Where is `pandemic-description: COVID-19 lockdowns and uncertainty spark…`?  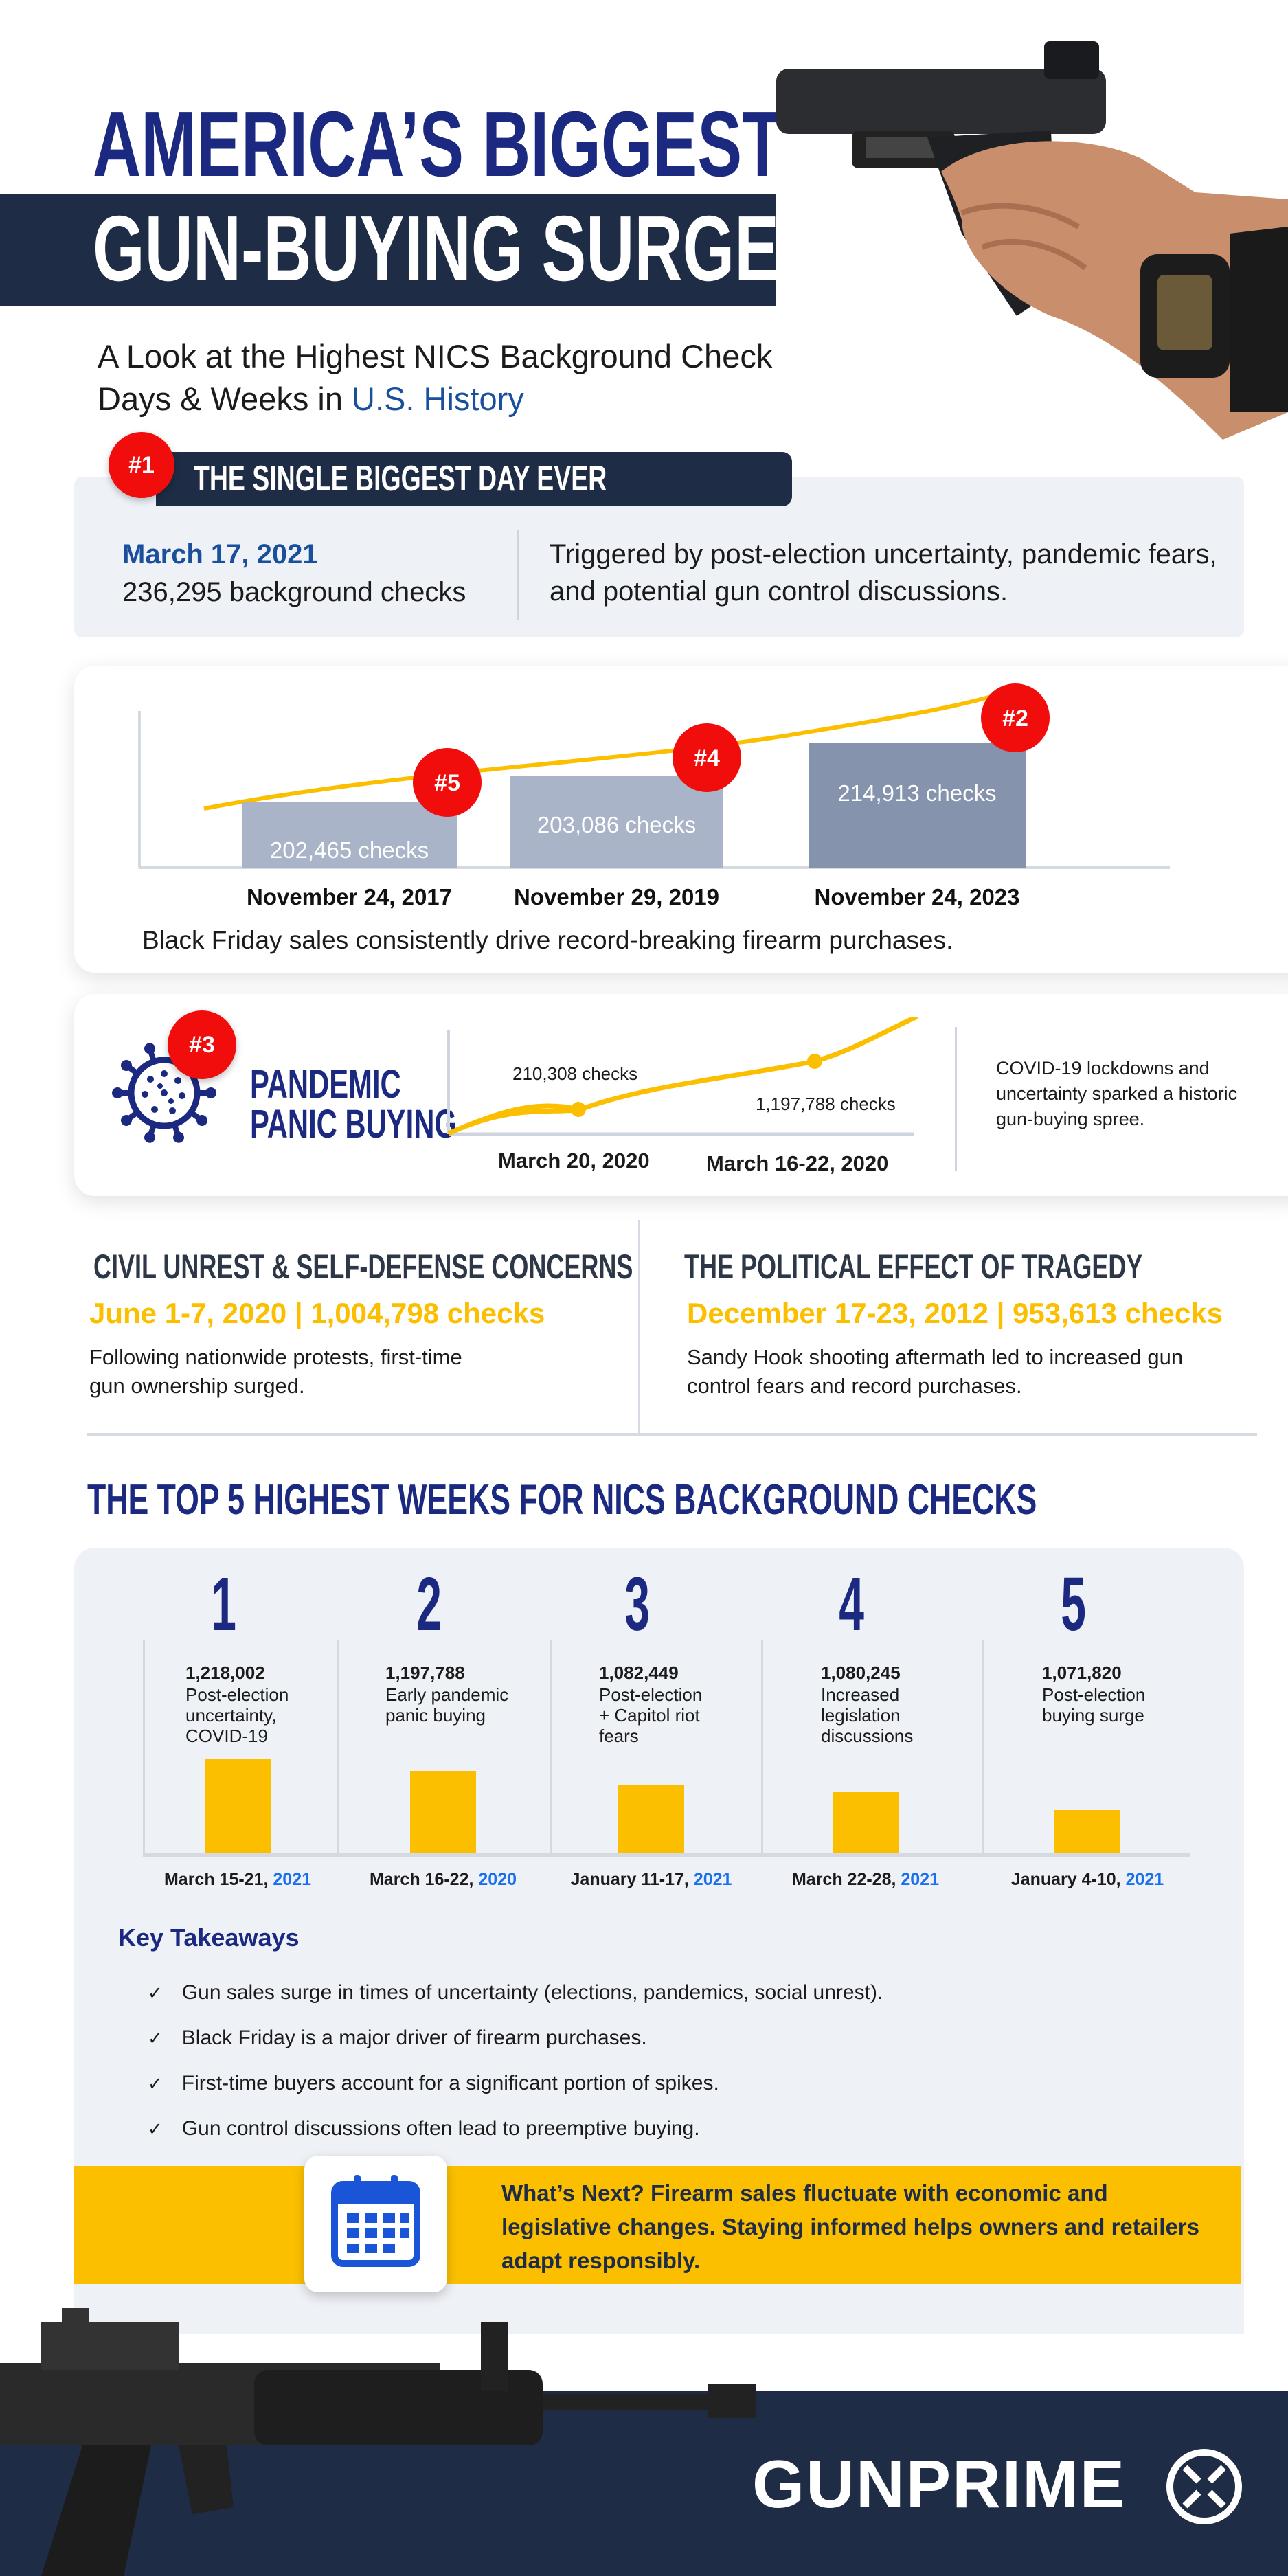
pandemic-description: COVID-19 lockdowns and uncertainty spark… is located at coordinates (1117, 1093).